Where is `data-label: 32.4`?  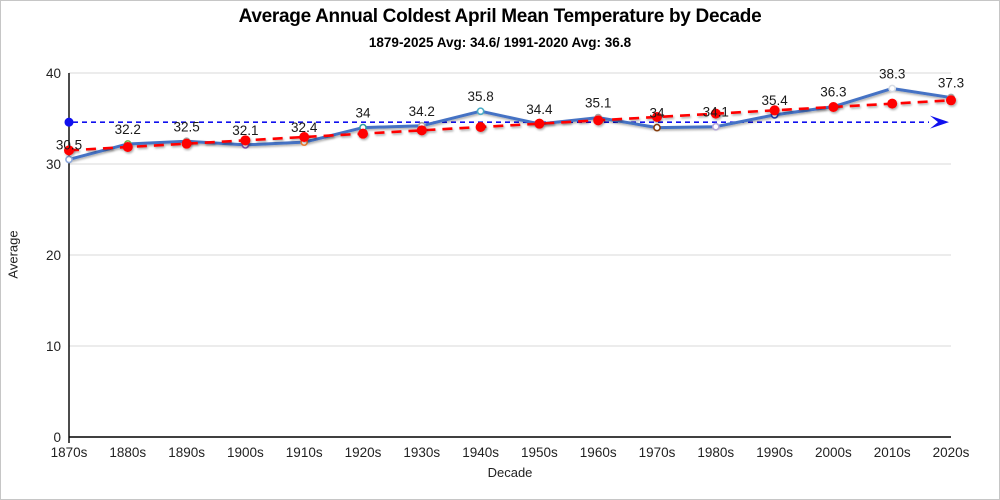 data-label: 32.4 is located at coordinates (304, 127).